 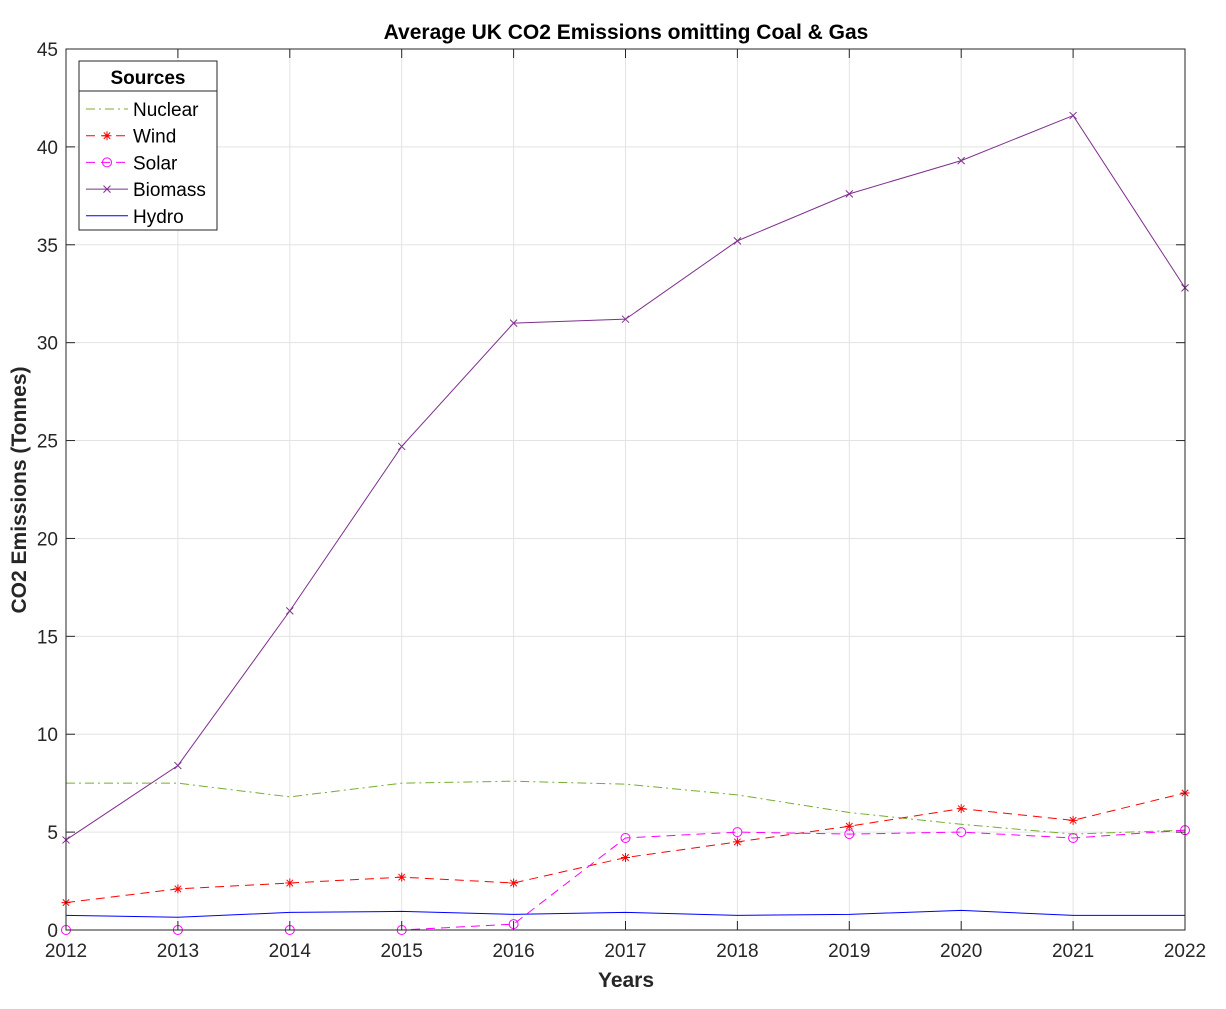 What do you see at coordinates (154, 137) in the screenshot?
I see `legend-label-wind: Wind` at bounding box center [154, 137].